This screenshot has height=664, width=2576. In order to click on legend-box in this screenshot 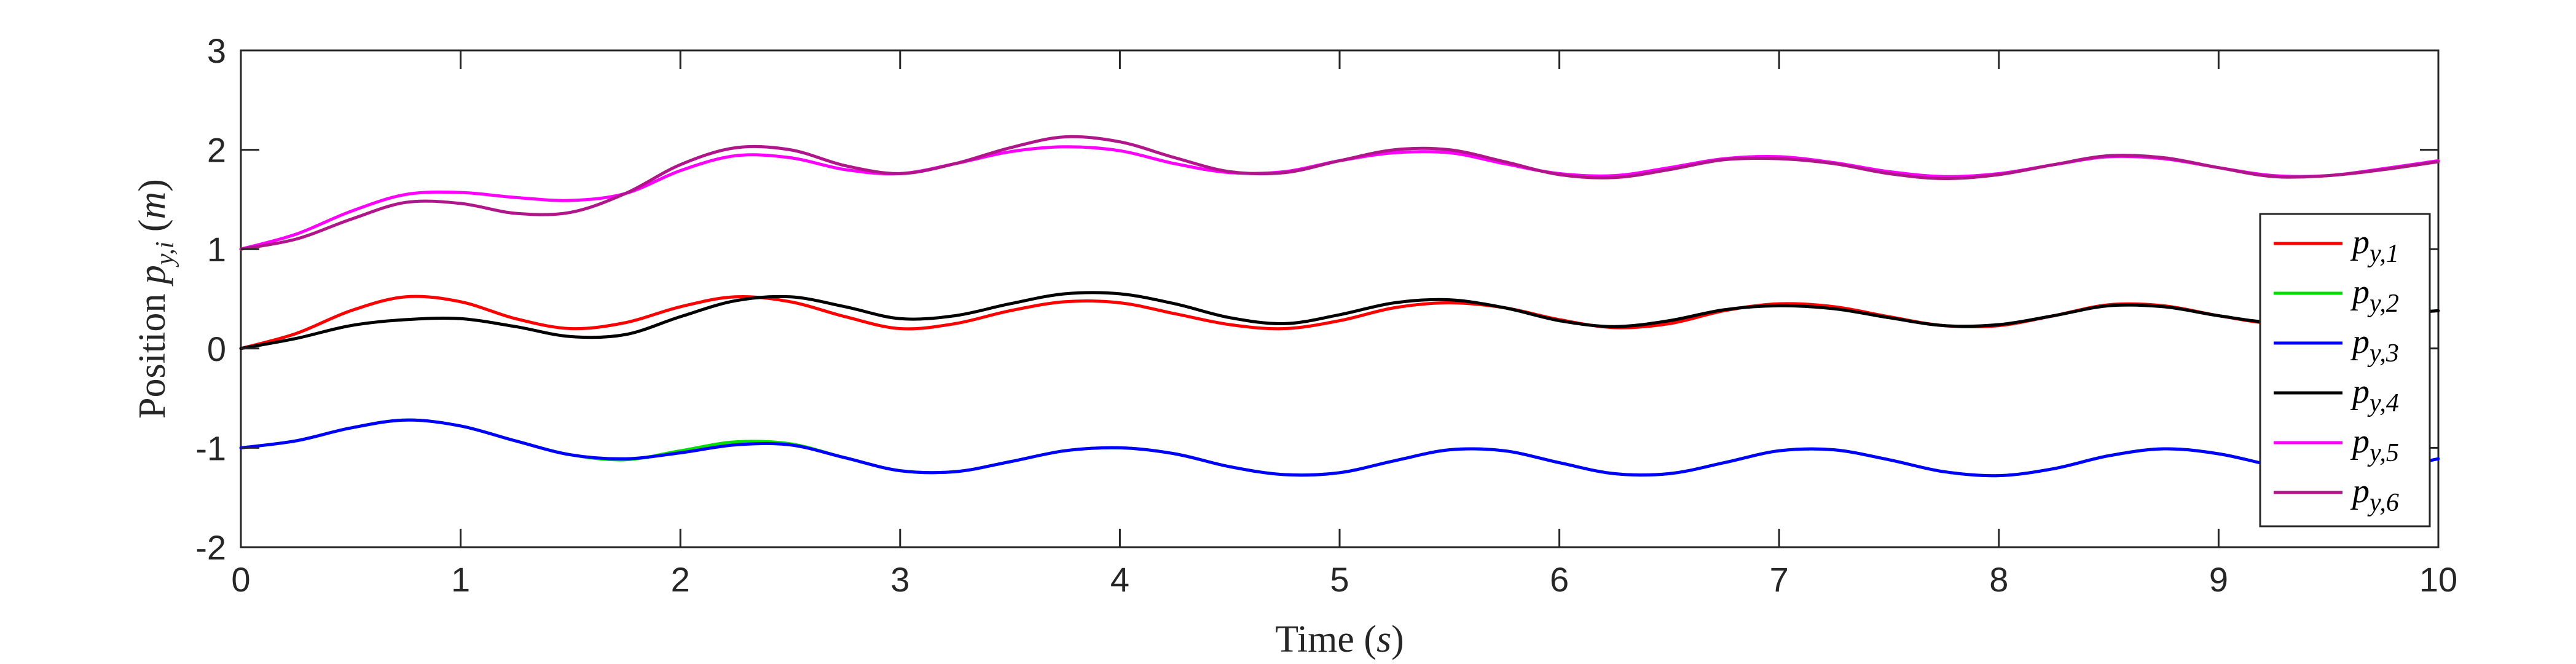, I will do `click(2345, 371)`.